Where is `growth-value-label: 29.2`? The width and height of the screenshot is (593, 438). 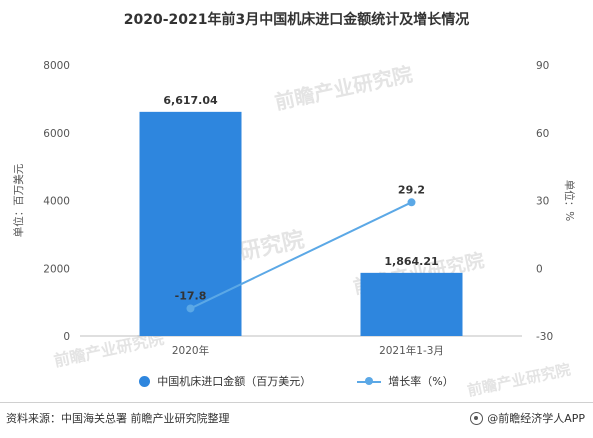 growth-value-label: 29.2 is located at coordinates (411, 189).